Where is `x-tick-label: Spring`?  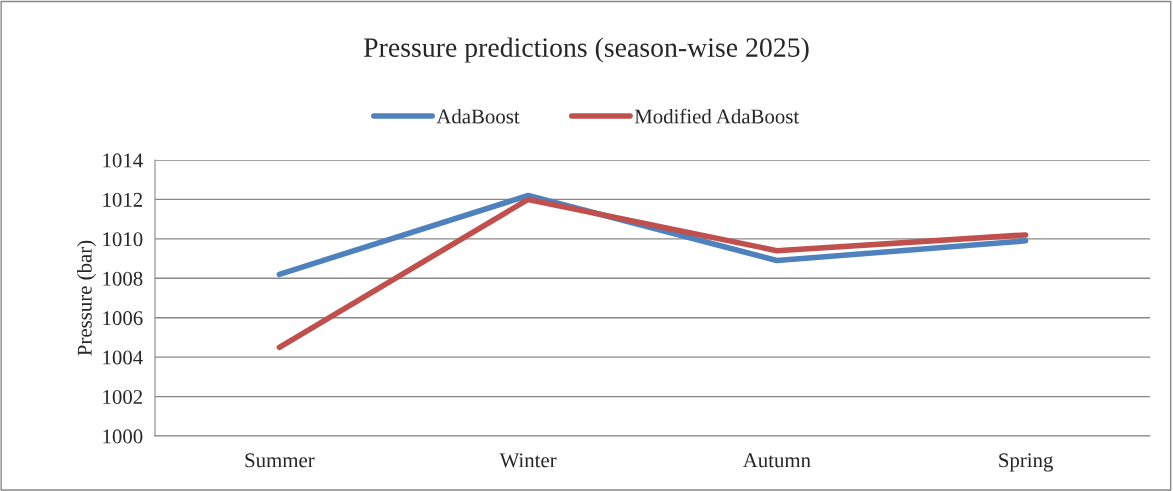 x-tick-label: Spring is located at coordinates (1026, 462).